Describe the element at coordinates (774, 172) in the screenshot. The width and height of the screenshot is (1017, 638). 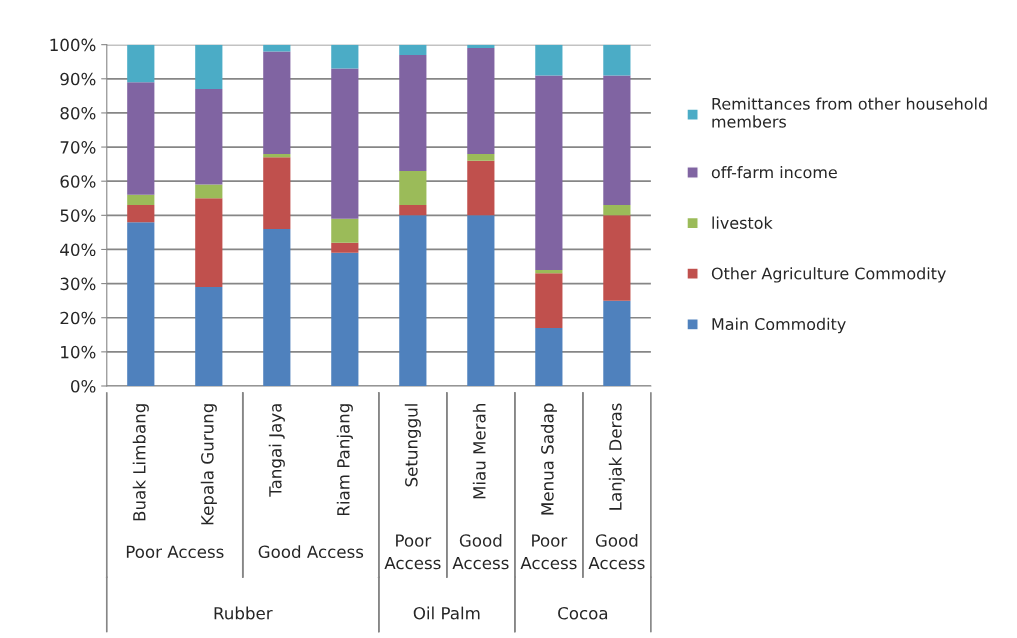
I see `legend-label: off-farm income` at that location.